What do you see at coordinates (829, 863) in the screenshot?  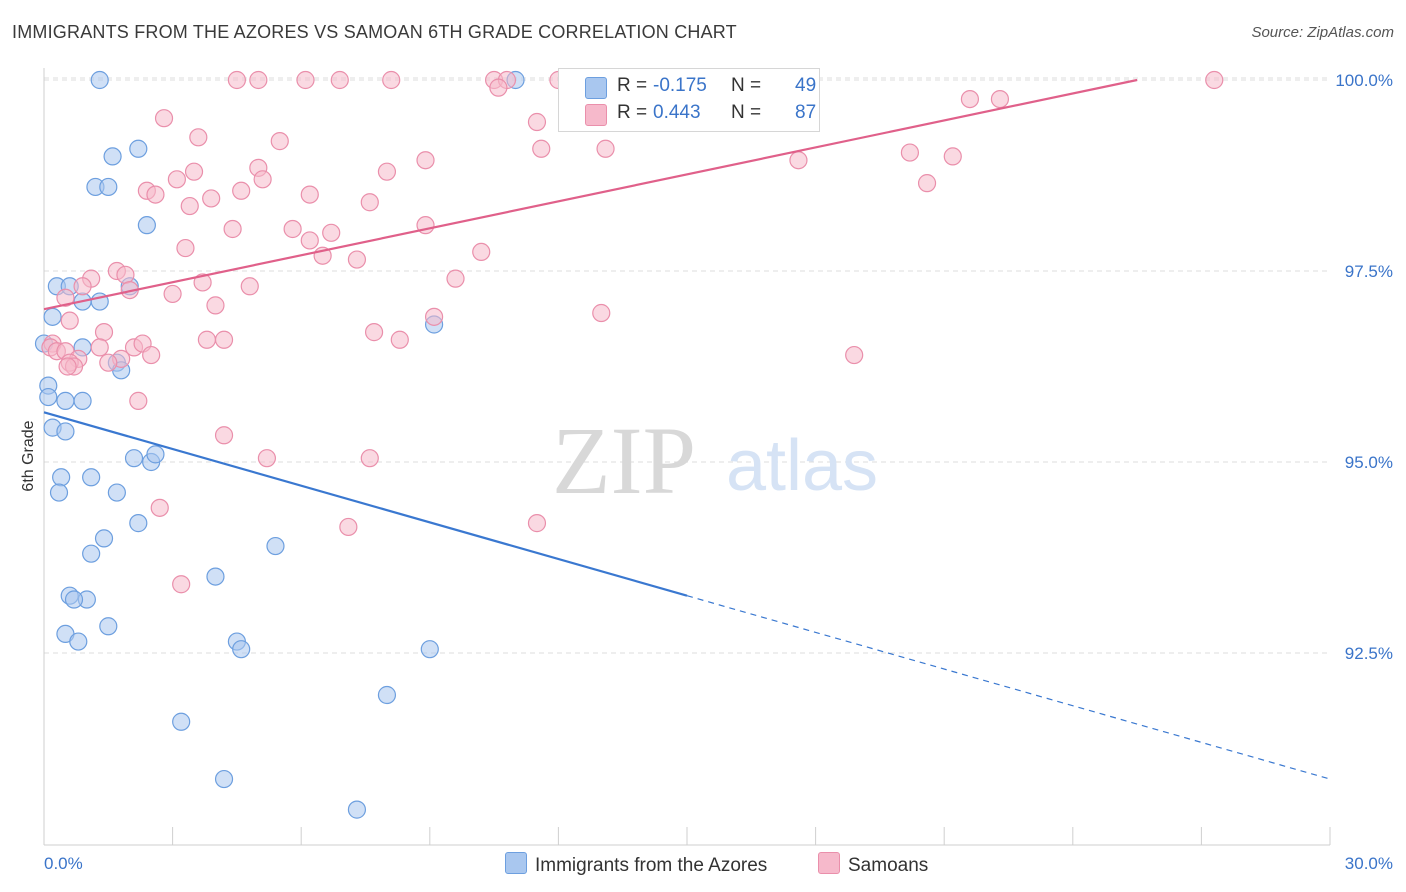 I see `series-swatch-samoans` at bounding box center [829, 863].